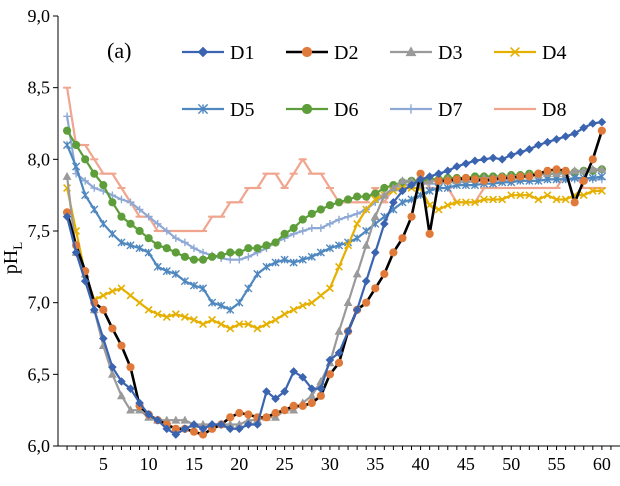 The width and height of the screenshot is (620, 486). I want to click on x-tick-label: 40, so click(421, 464).